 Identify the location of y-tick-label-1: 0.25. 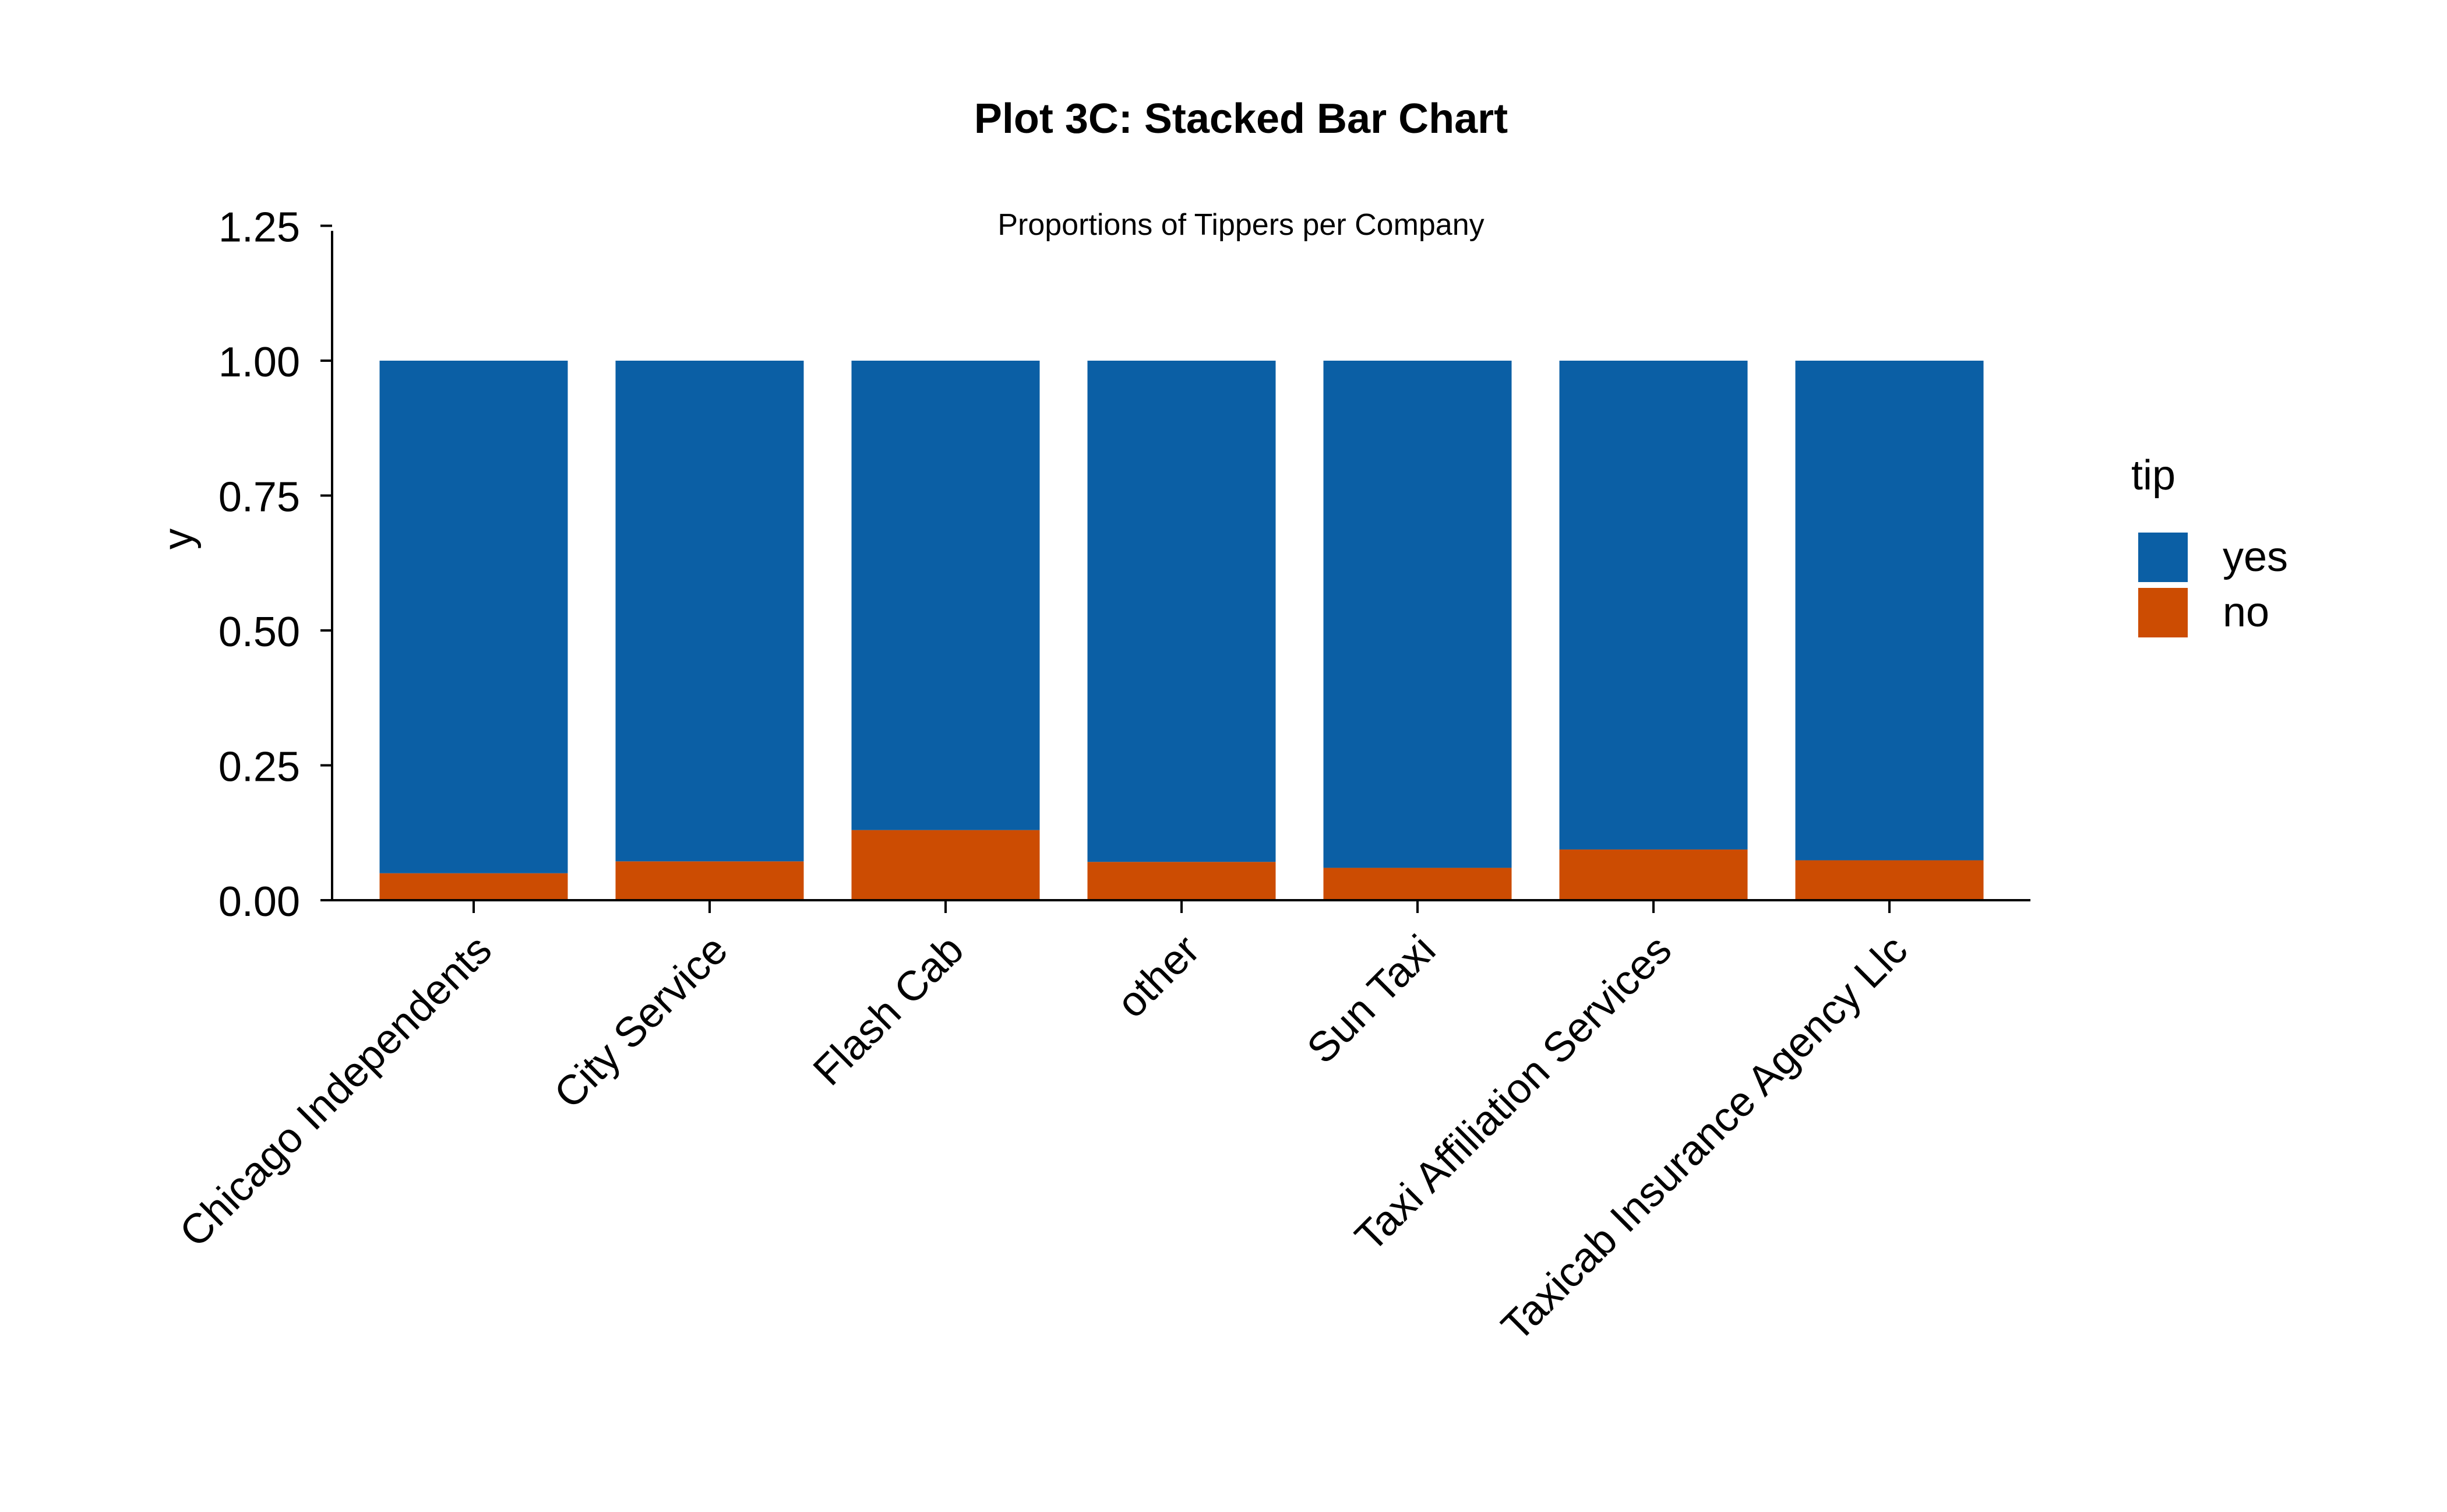
(259, 767).